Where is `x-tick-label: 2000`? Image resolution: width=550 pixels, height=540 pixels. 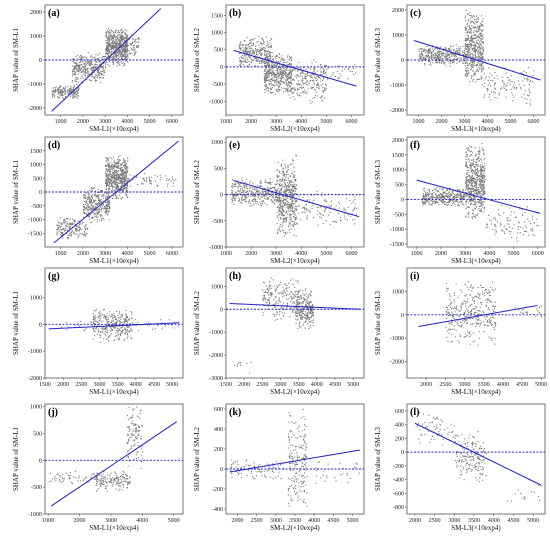
x-tick-label: 2000 is located at coordinates (251, 122).